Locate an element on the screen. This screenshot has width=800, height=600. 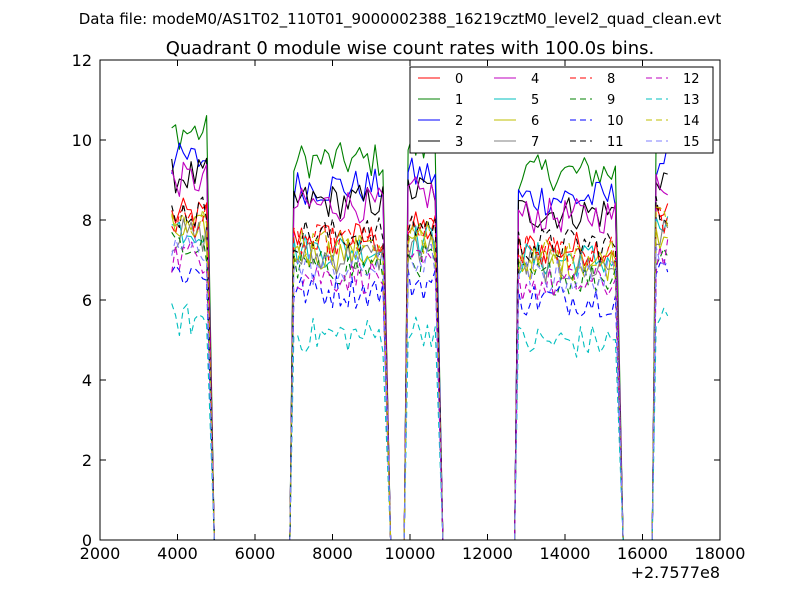
legend-label-14: 14 is located at coordinates (691, 121).